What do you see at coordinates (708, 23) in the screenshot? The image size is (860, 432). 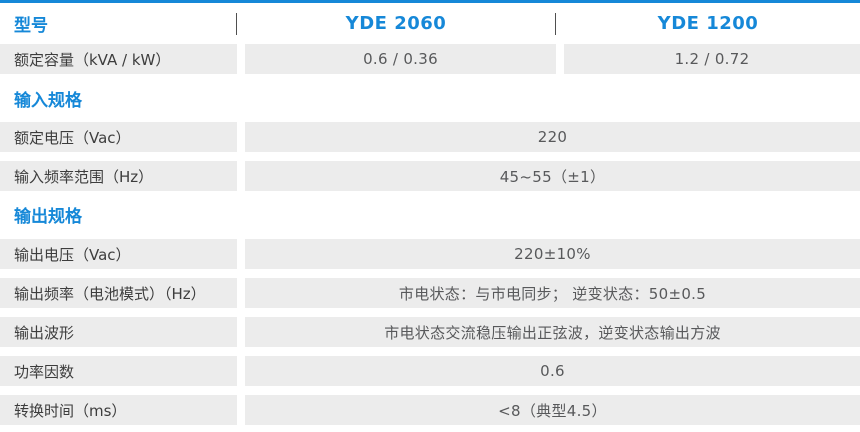 I see `model-name-yde1200: YDE 1200` at bounding box center [708, 23].